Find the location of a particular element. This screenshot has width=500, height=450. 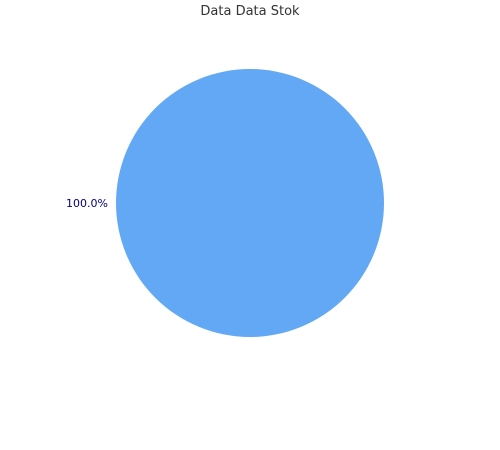

chart-title: Data Data Stok is located at coordinates (250, 11).